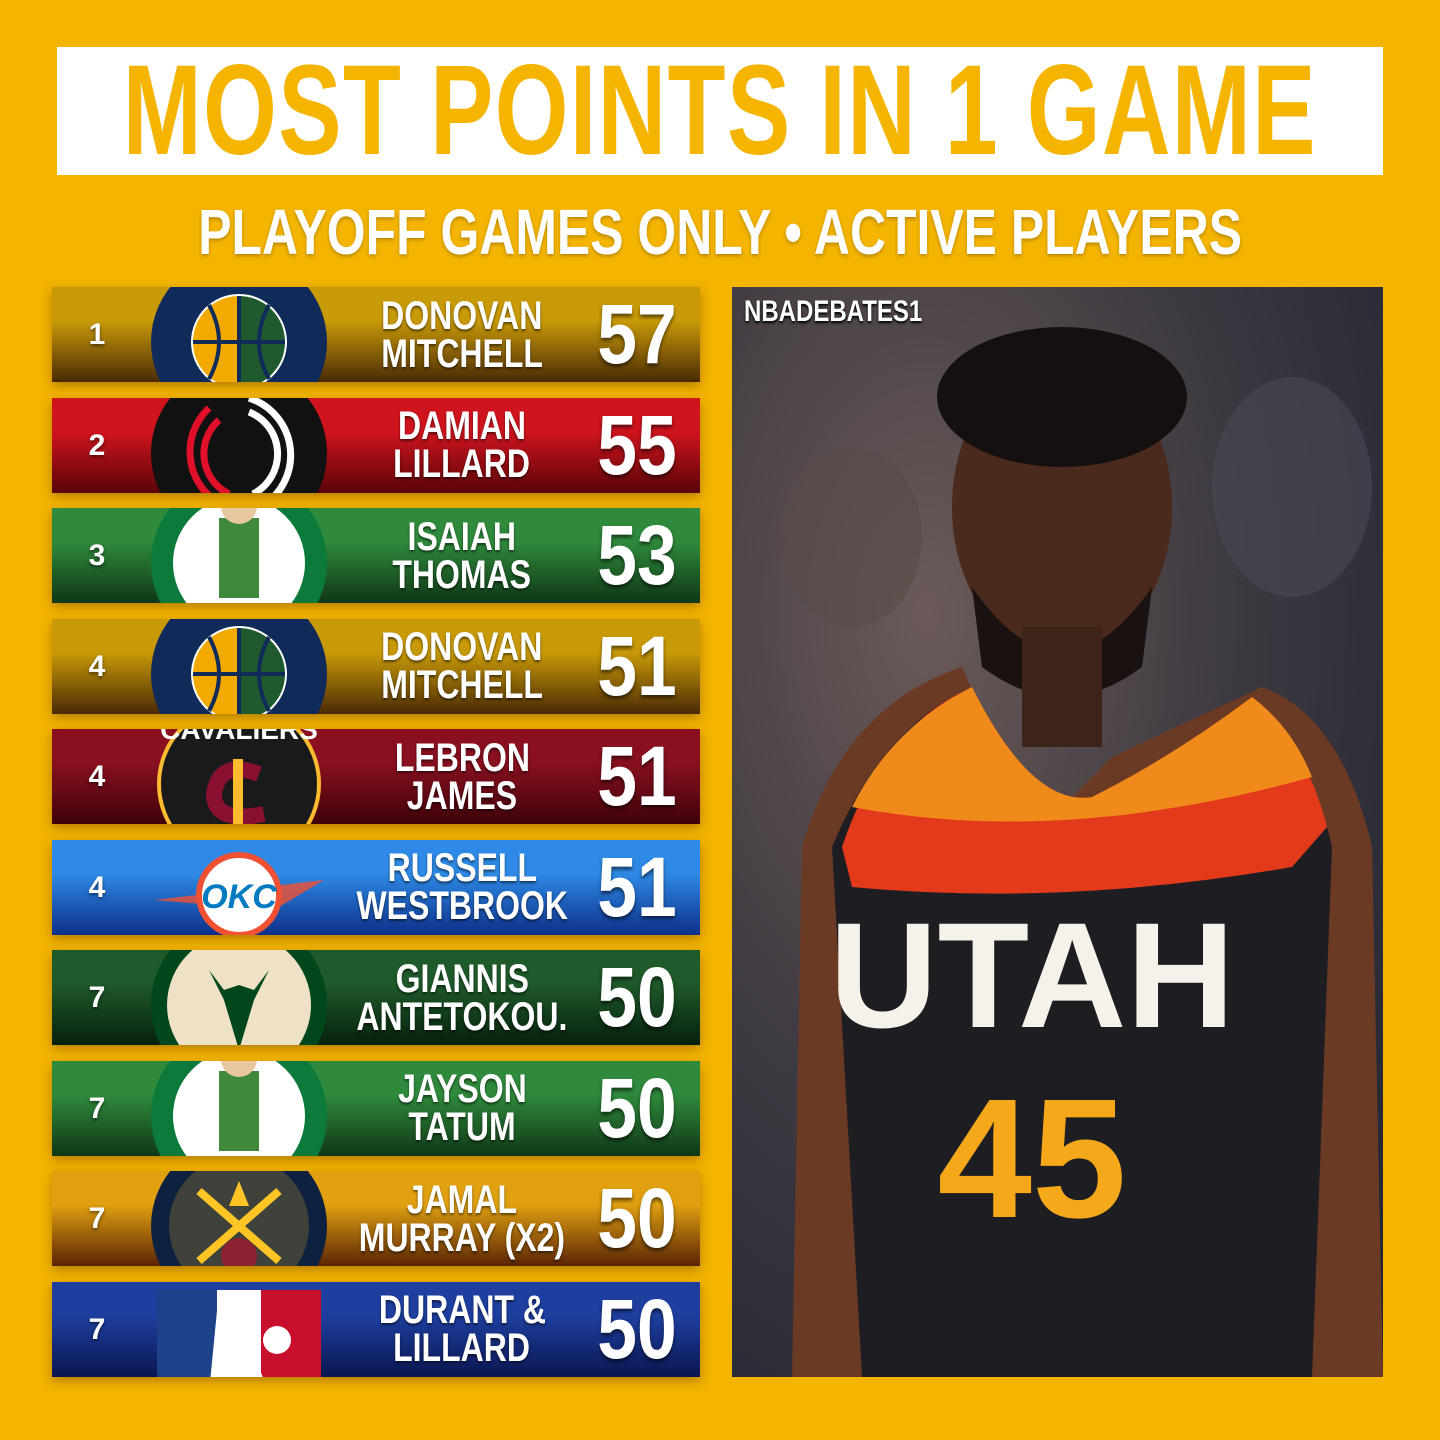 The width and height of the screenshot is (1440, 1440). Describe the element at coordinates (462, 574) in the screenshot. I see `player-last-name: THOMAS` at that location.